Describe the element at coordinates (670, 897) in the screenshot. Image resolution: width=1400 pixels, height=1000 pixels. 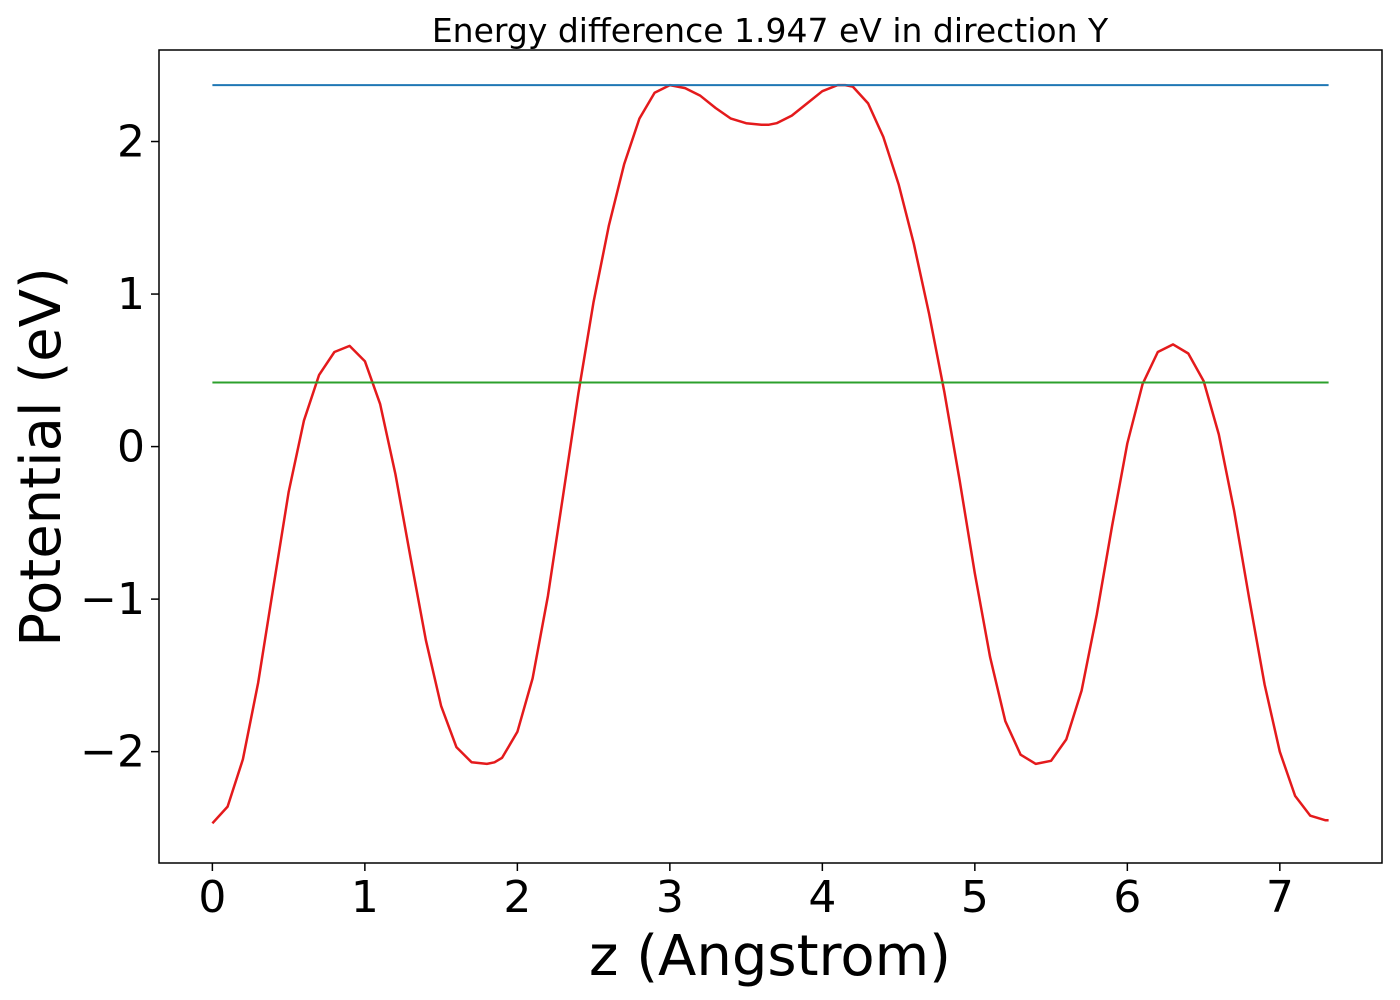
I see `x-tick-label: 3` at that location.